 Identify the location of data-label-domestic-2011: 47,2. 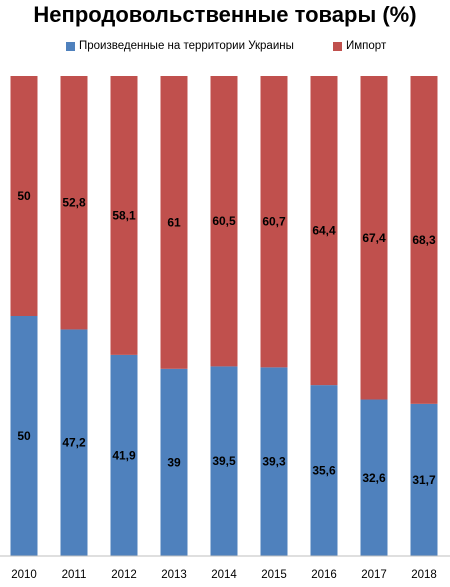
(74, 443).